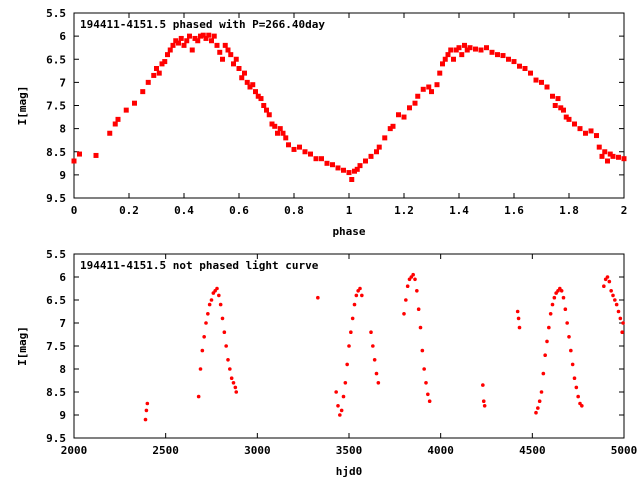 The width and height of the screenshot is (640, 480). I want to click on unphased-y-tick-label: 8, so click(62, 369).